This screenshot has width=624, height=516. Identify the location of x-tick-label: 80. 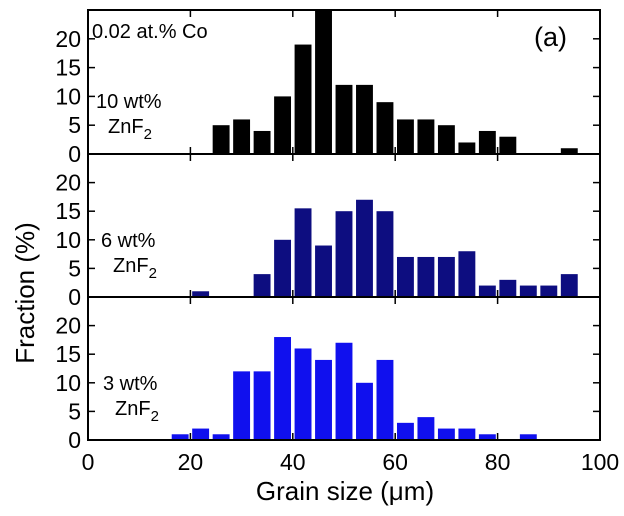
(498, 462).